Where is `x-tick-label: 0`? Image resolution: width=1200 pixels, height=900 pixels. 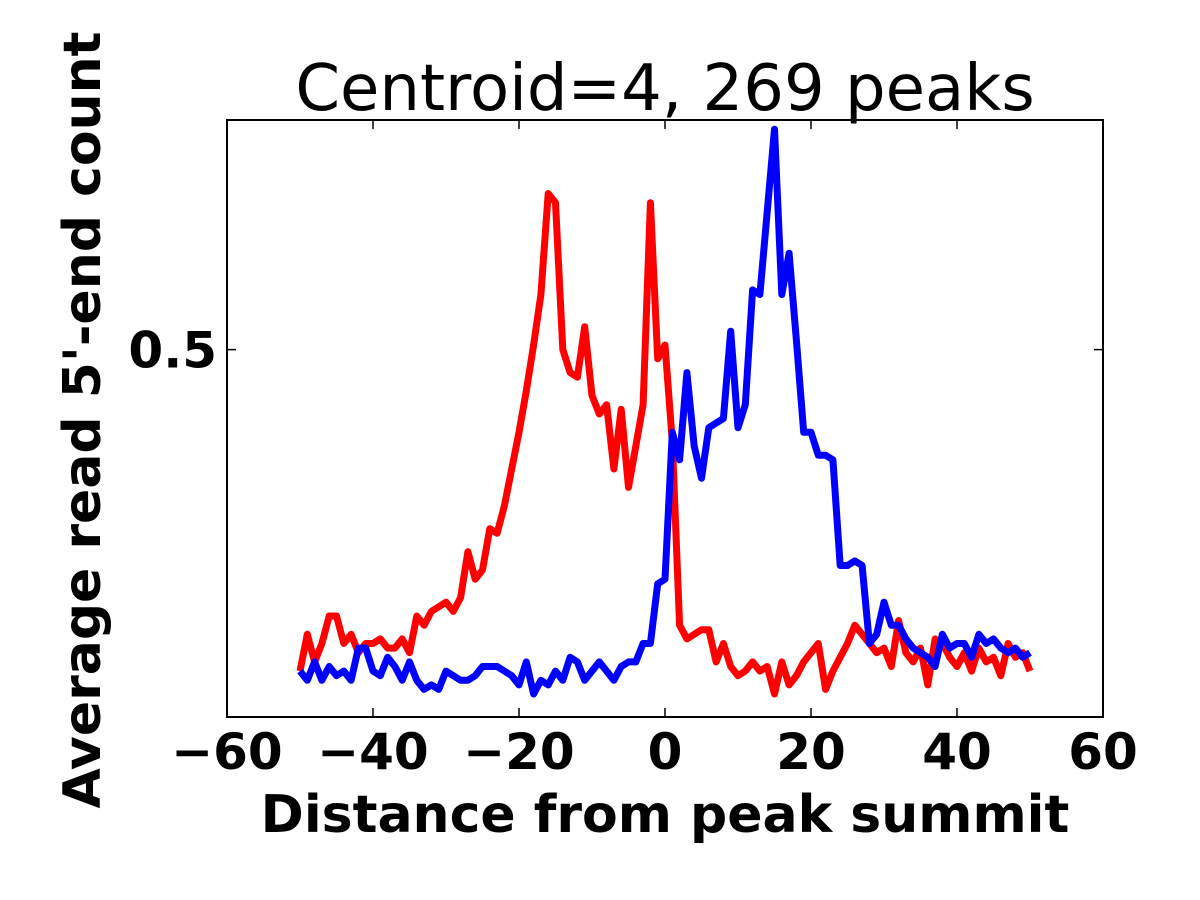
x-tick-label: 0 is located at coordinates (665, 752).